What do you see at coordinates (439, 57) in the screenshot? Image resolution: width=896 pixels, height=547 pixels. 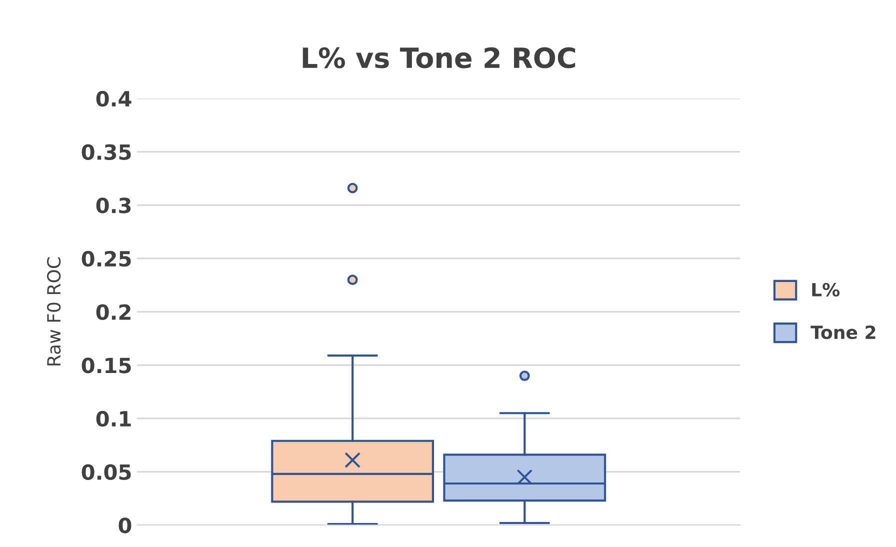 I see `chart-title: L% vs Tone 2 ROC` at bounding box center [439, 57].